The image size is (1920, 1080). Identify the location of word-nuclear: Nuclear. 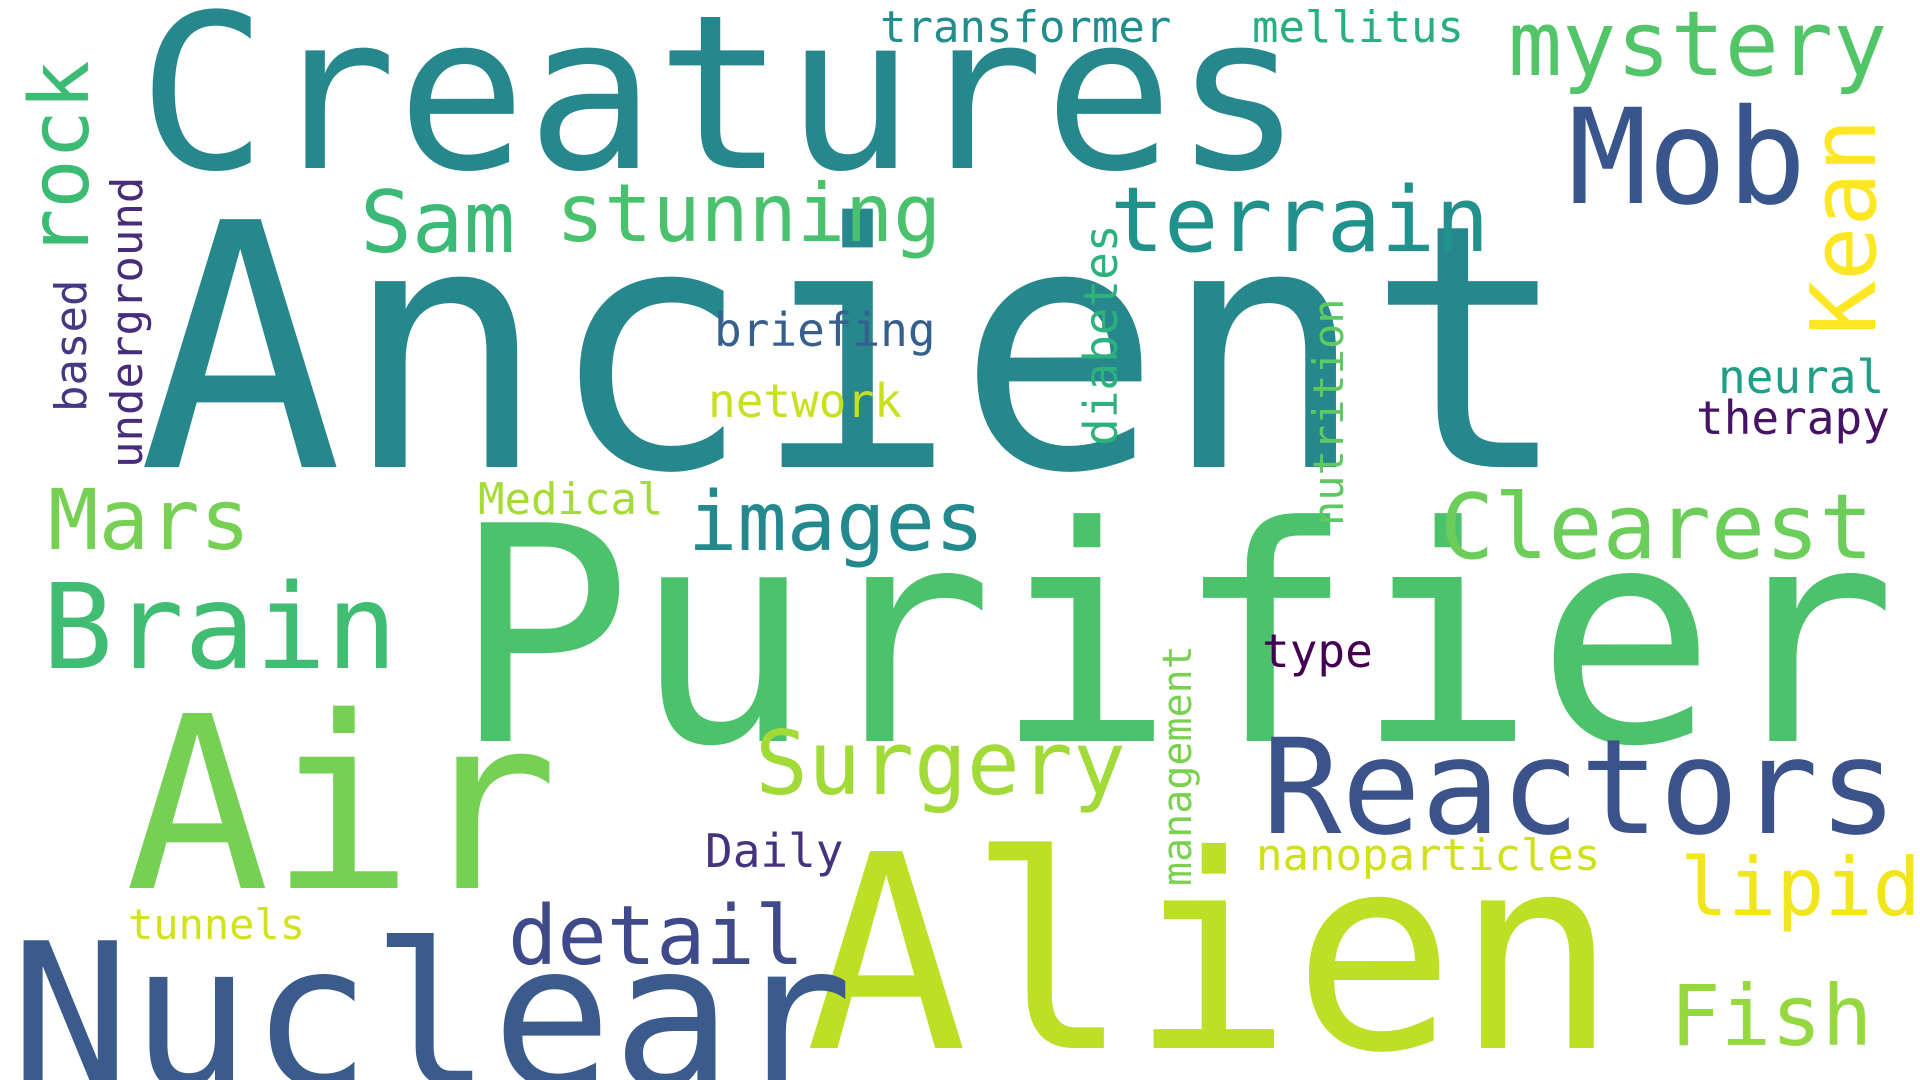
(431, 990).